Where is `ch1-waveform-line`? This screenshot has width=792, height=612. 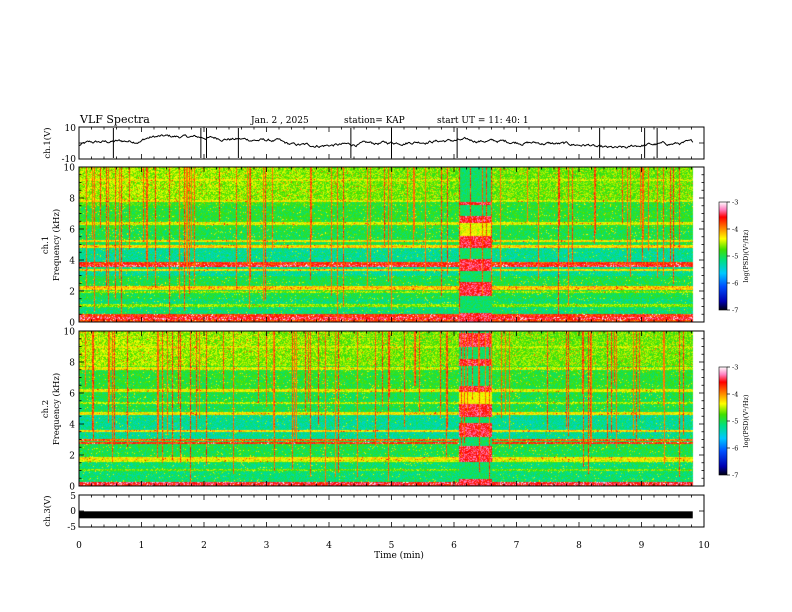 ch1-waveform-line is located at coordinates (386, 141).